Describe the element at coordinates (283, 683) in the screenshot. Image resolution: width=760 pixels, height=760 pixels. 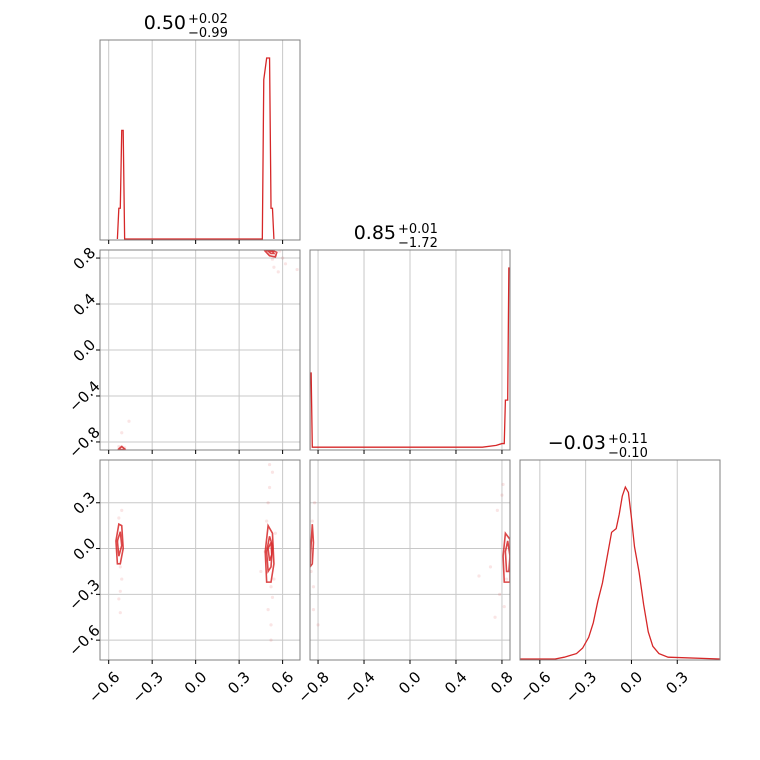
I see `x-tick-label: 0.6` at that location.